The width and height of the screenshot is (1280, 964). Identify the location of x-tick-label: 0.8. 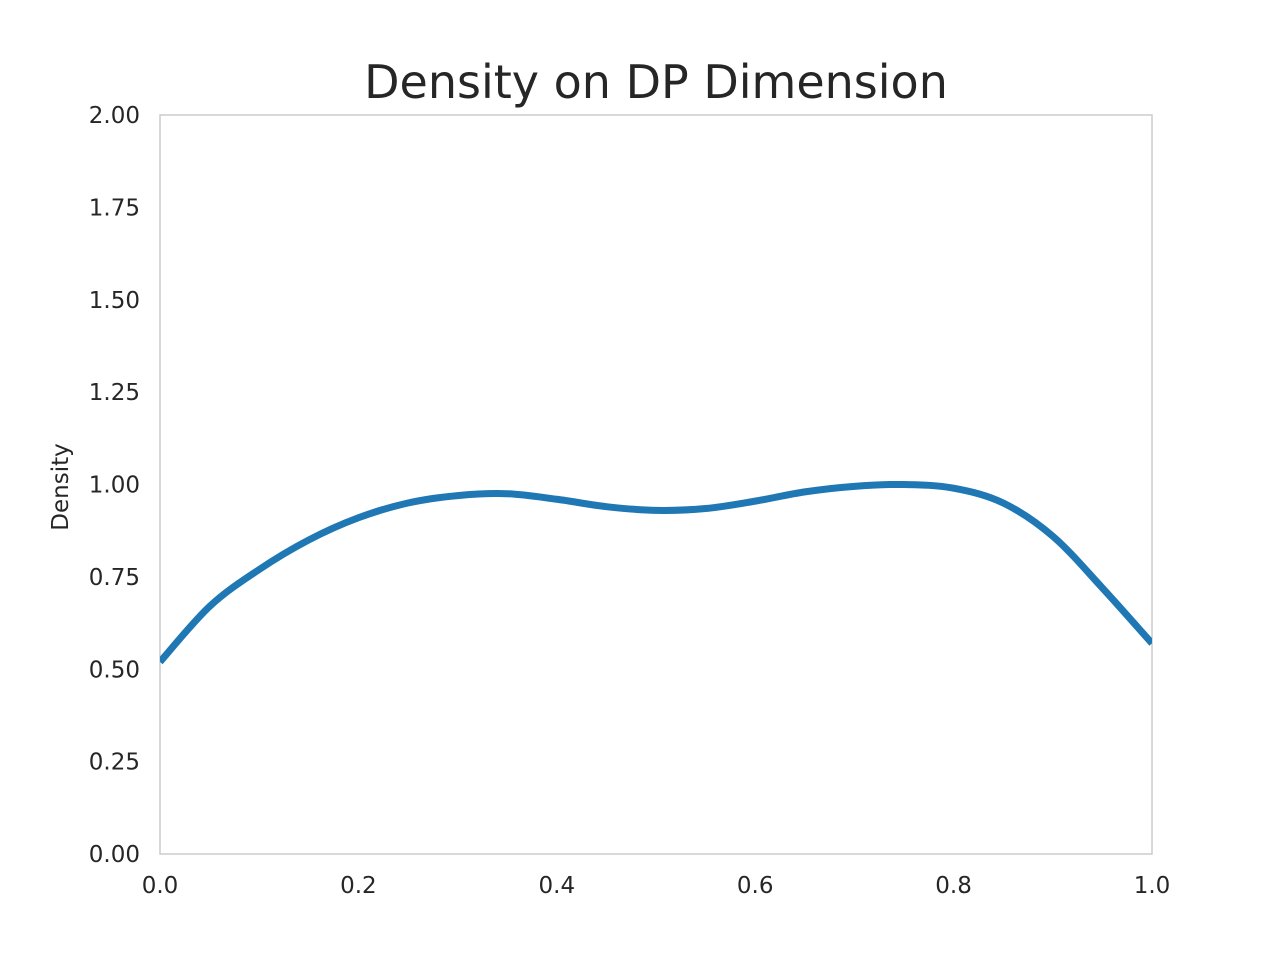
(953, 886).